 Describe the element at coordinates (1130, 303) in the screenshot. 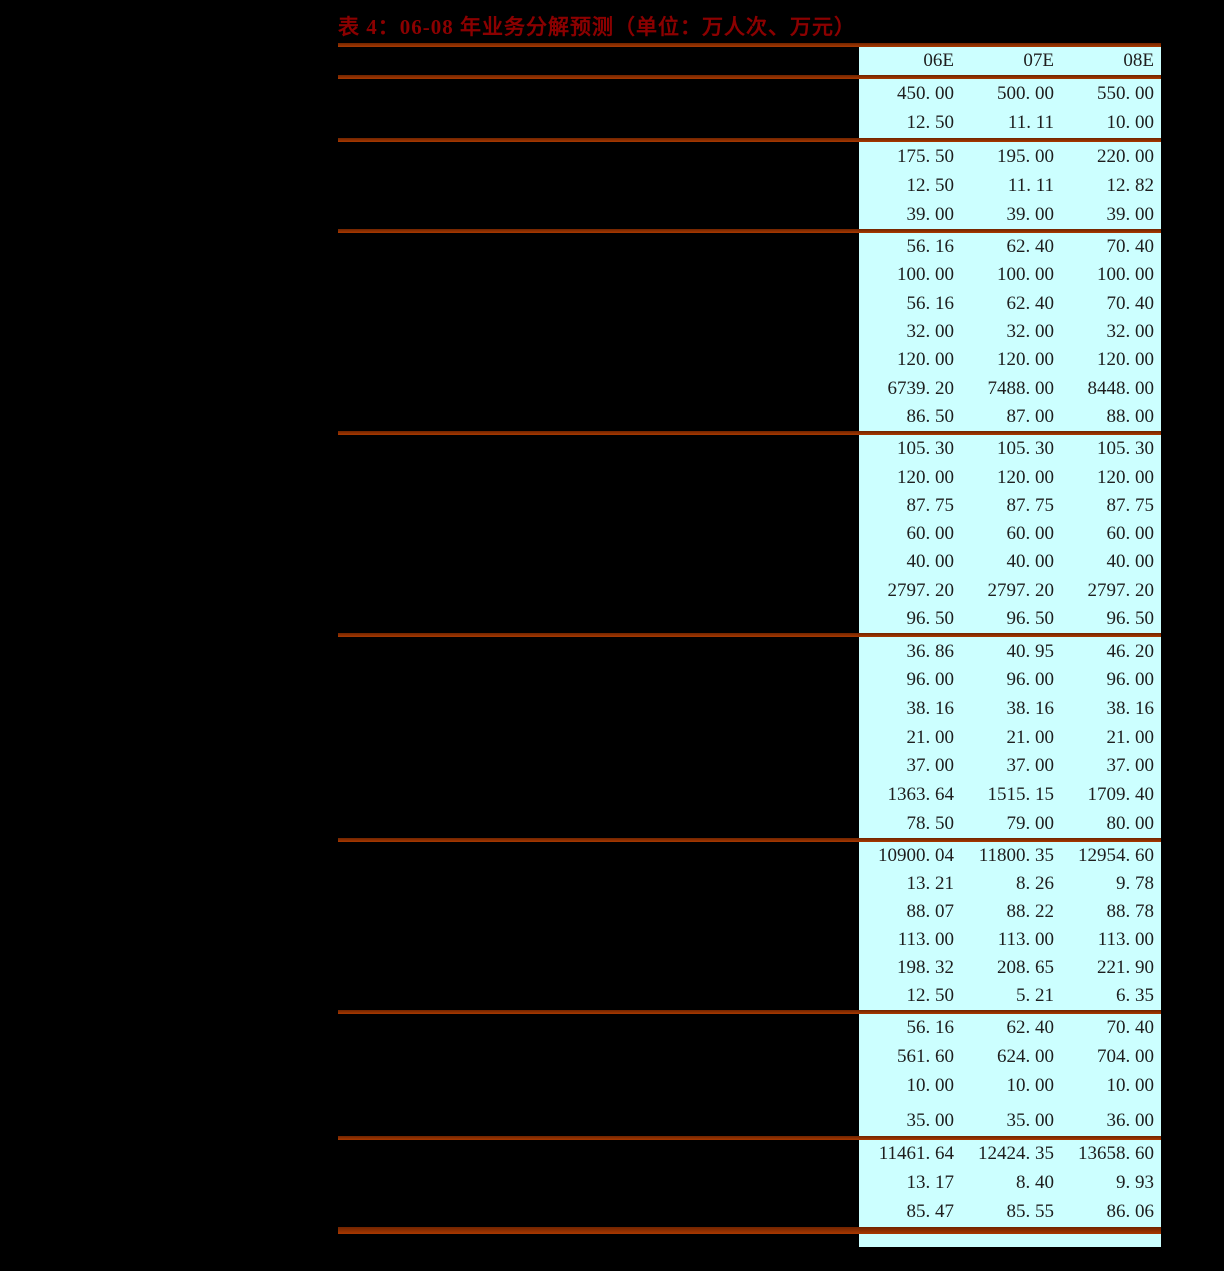

I see `table-cell: 70. 40` at that location.